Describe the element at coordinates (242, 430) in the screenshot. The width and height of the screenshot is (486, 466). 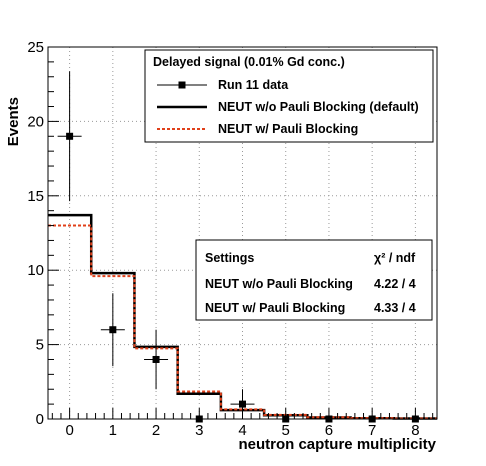
I see `x-tick-label: 4` at that location.